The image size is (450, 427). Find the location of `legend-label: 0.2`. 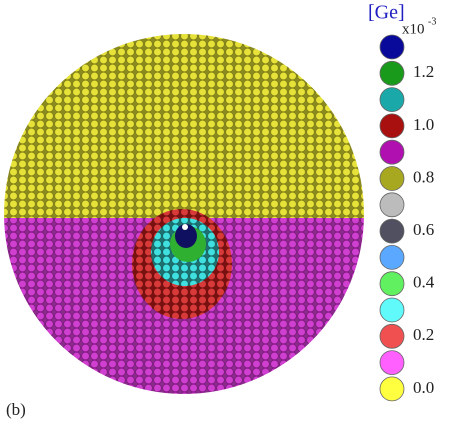

legend-label: 0.2 is located at coordinates (423, 334).